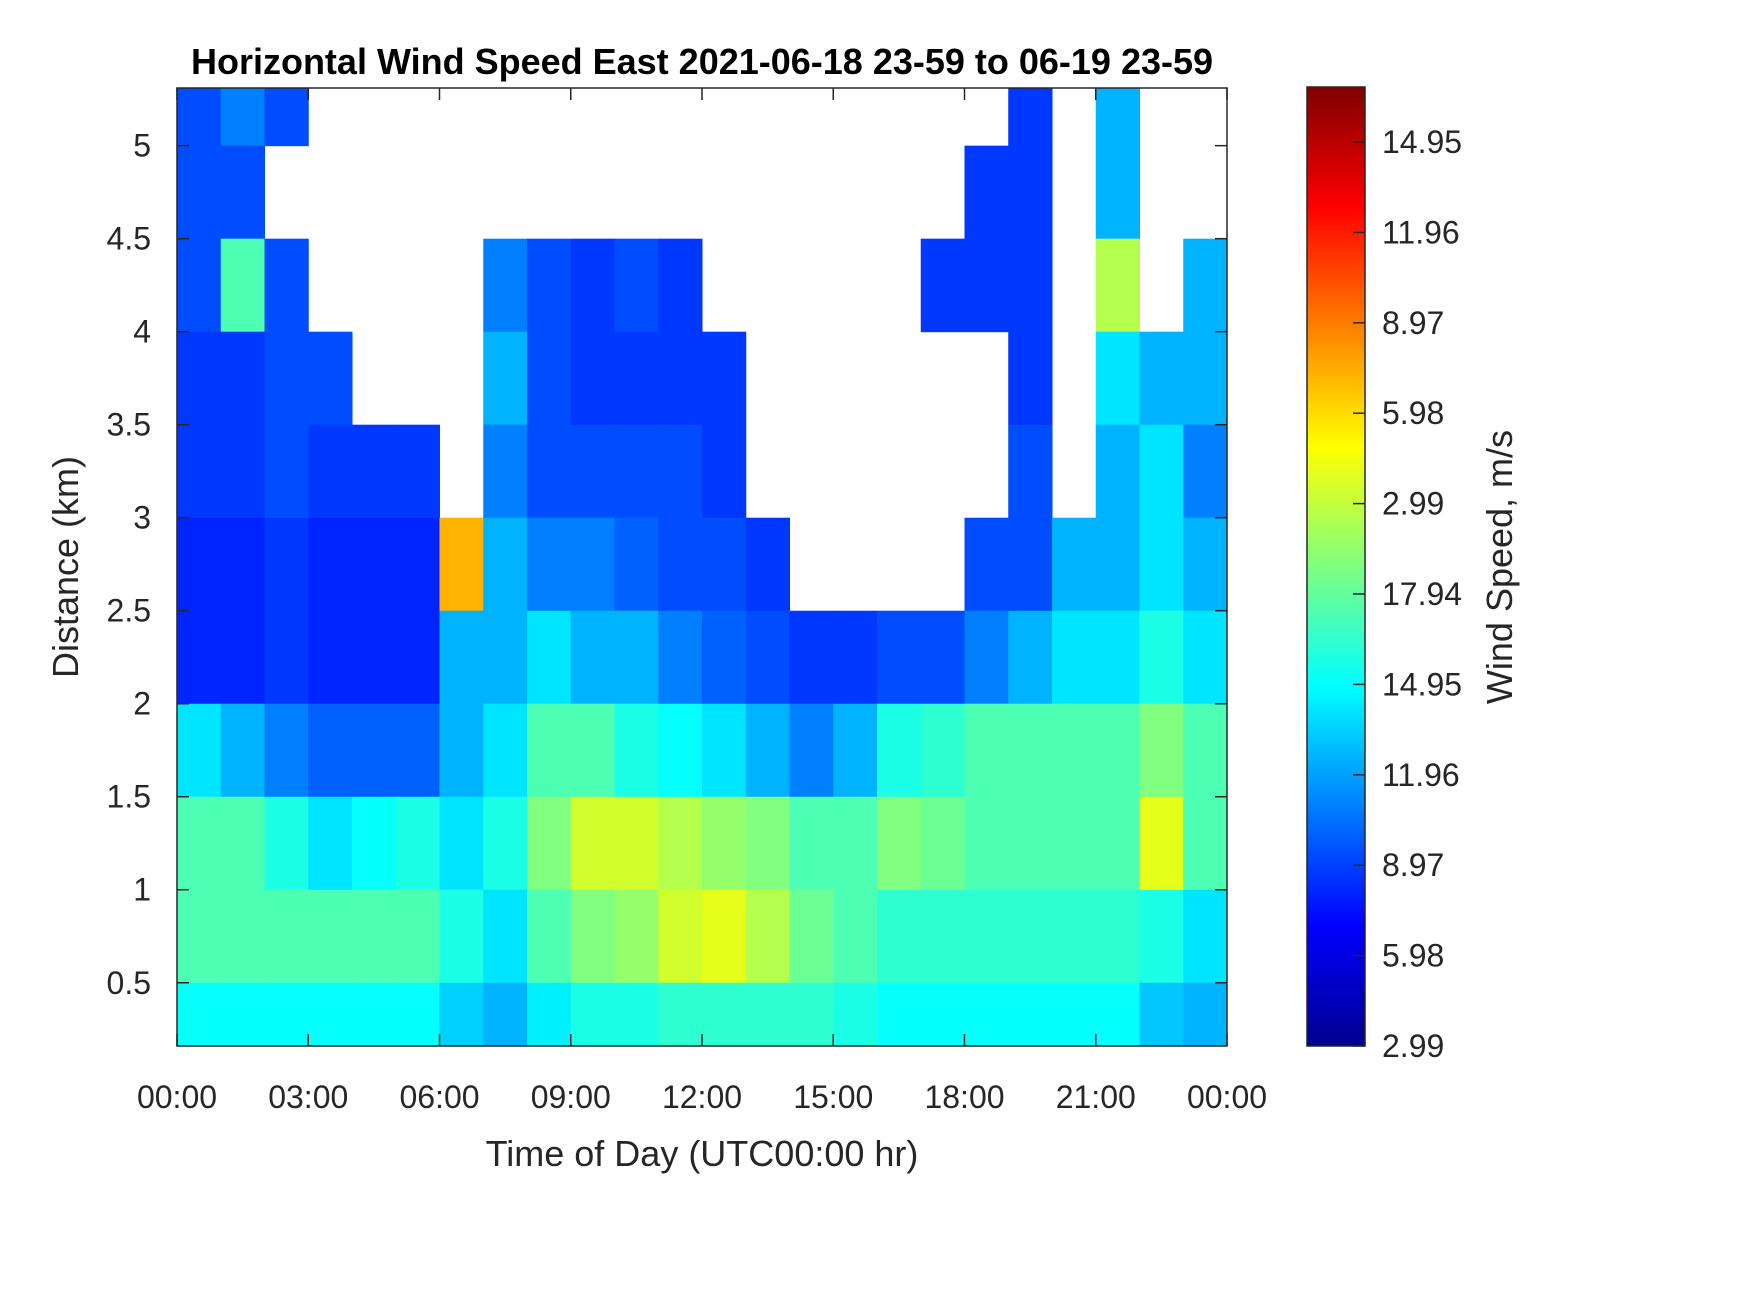 Image resolution: width=1750 pixels, height=1313 pixels. I want to click on y-tick-label: 4, so click(142, 332).